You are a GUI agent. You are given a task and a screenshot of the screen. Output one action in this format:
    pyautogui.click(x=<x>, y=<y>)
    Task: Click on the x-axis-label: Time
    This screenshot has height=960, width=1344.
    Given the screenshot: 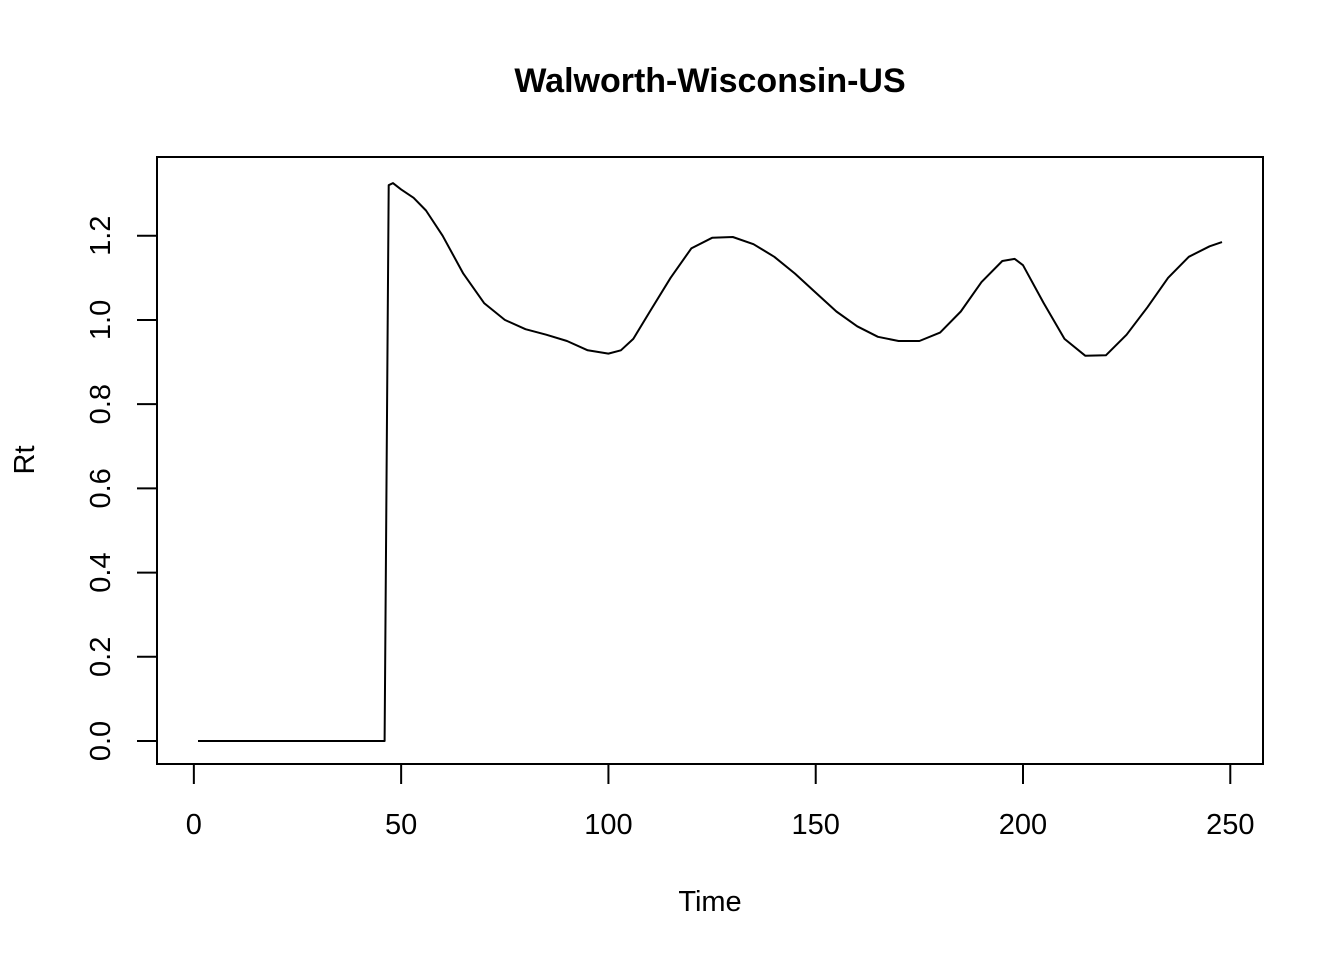 What is the action you would take?
    pyautogui.click(x=709, y=902)
    